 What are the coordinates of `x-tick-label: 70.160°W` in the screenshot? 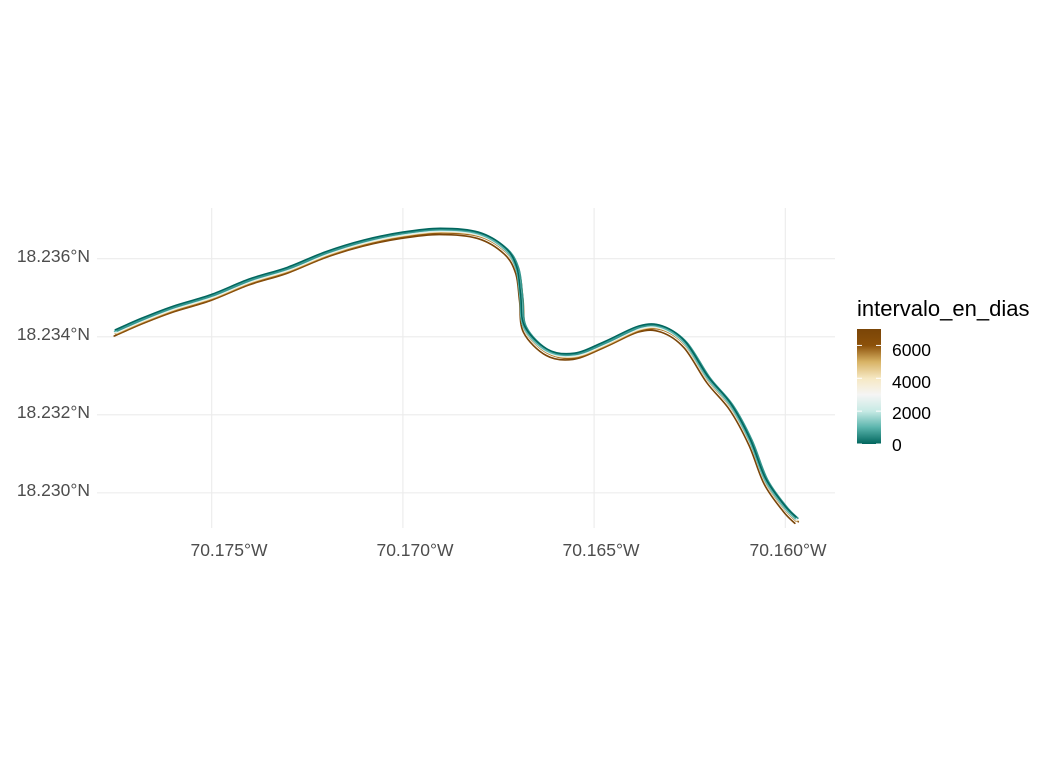 It's located at (788, 550).